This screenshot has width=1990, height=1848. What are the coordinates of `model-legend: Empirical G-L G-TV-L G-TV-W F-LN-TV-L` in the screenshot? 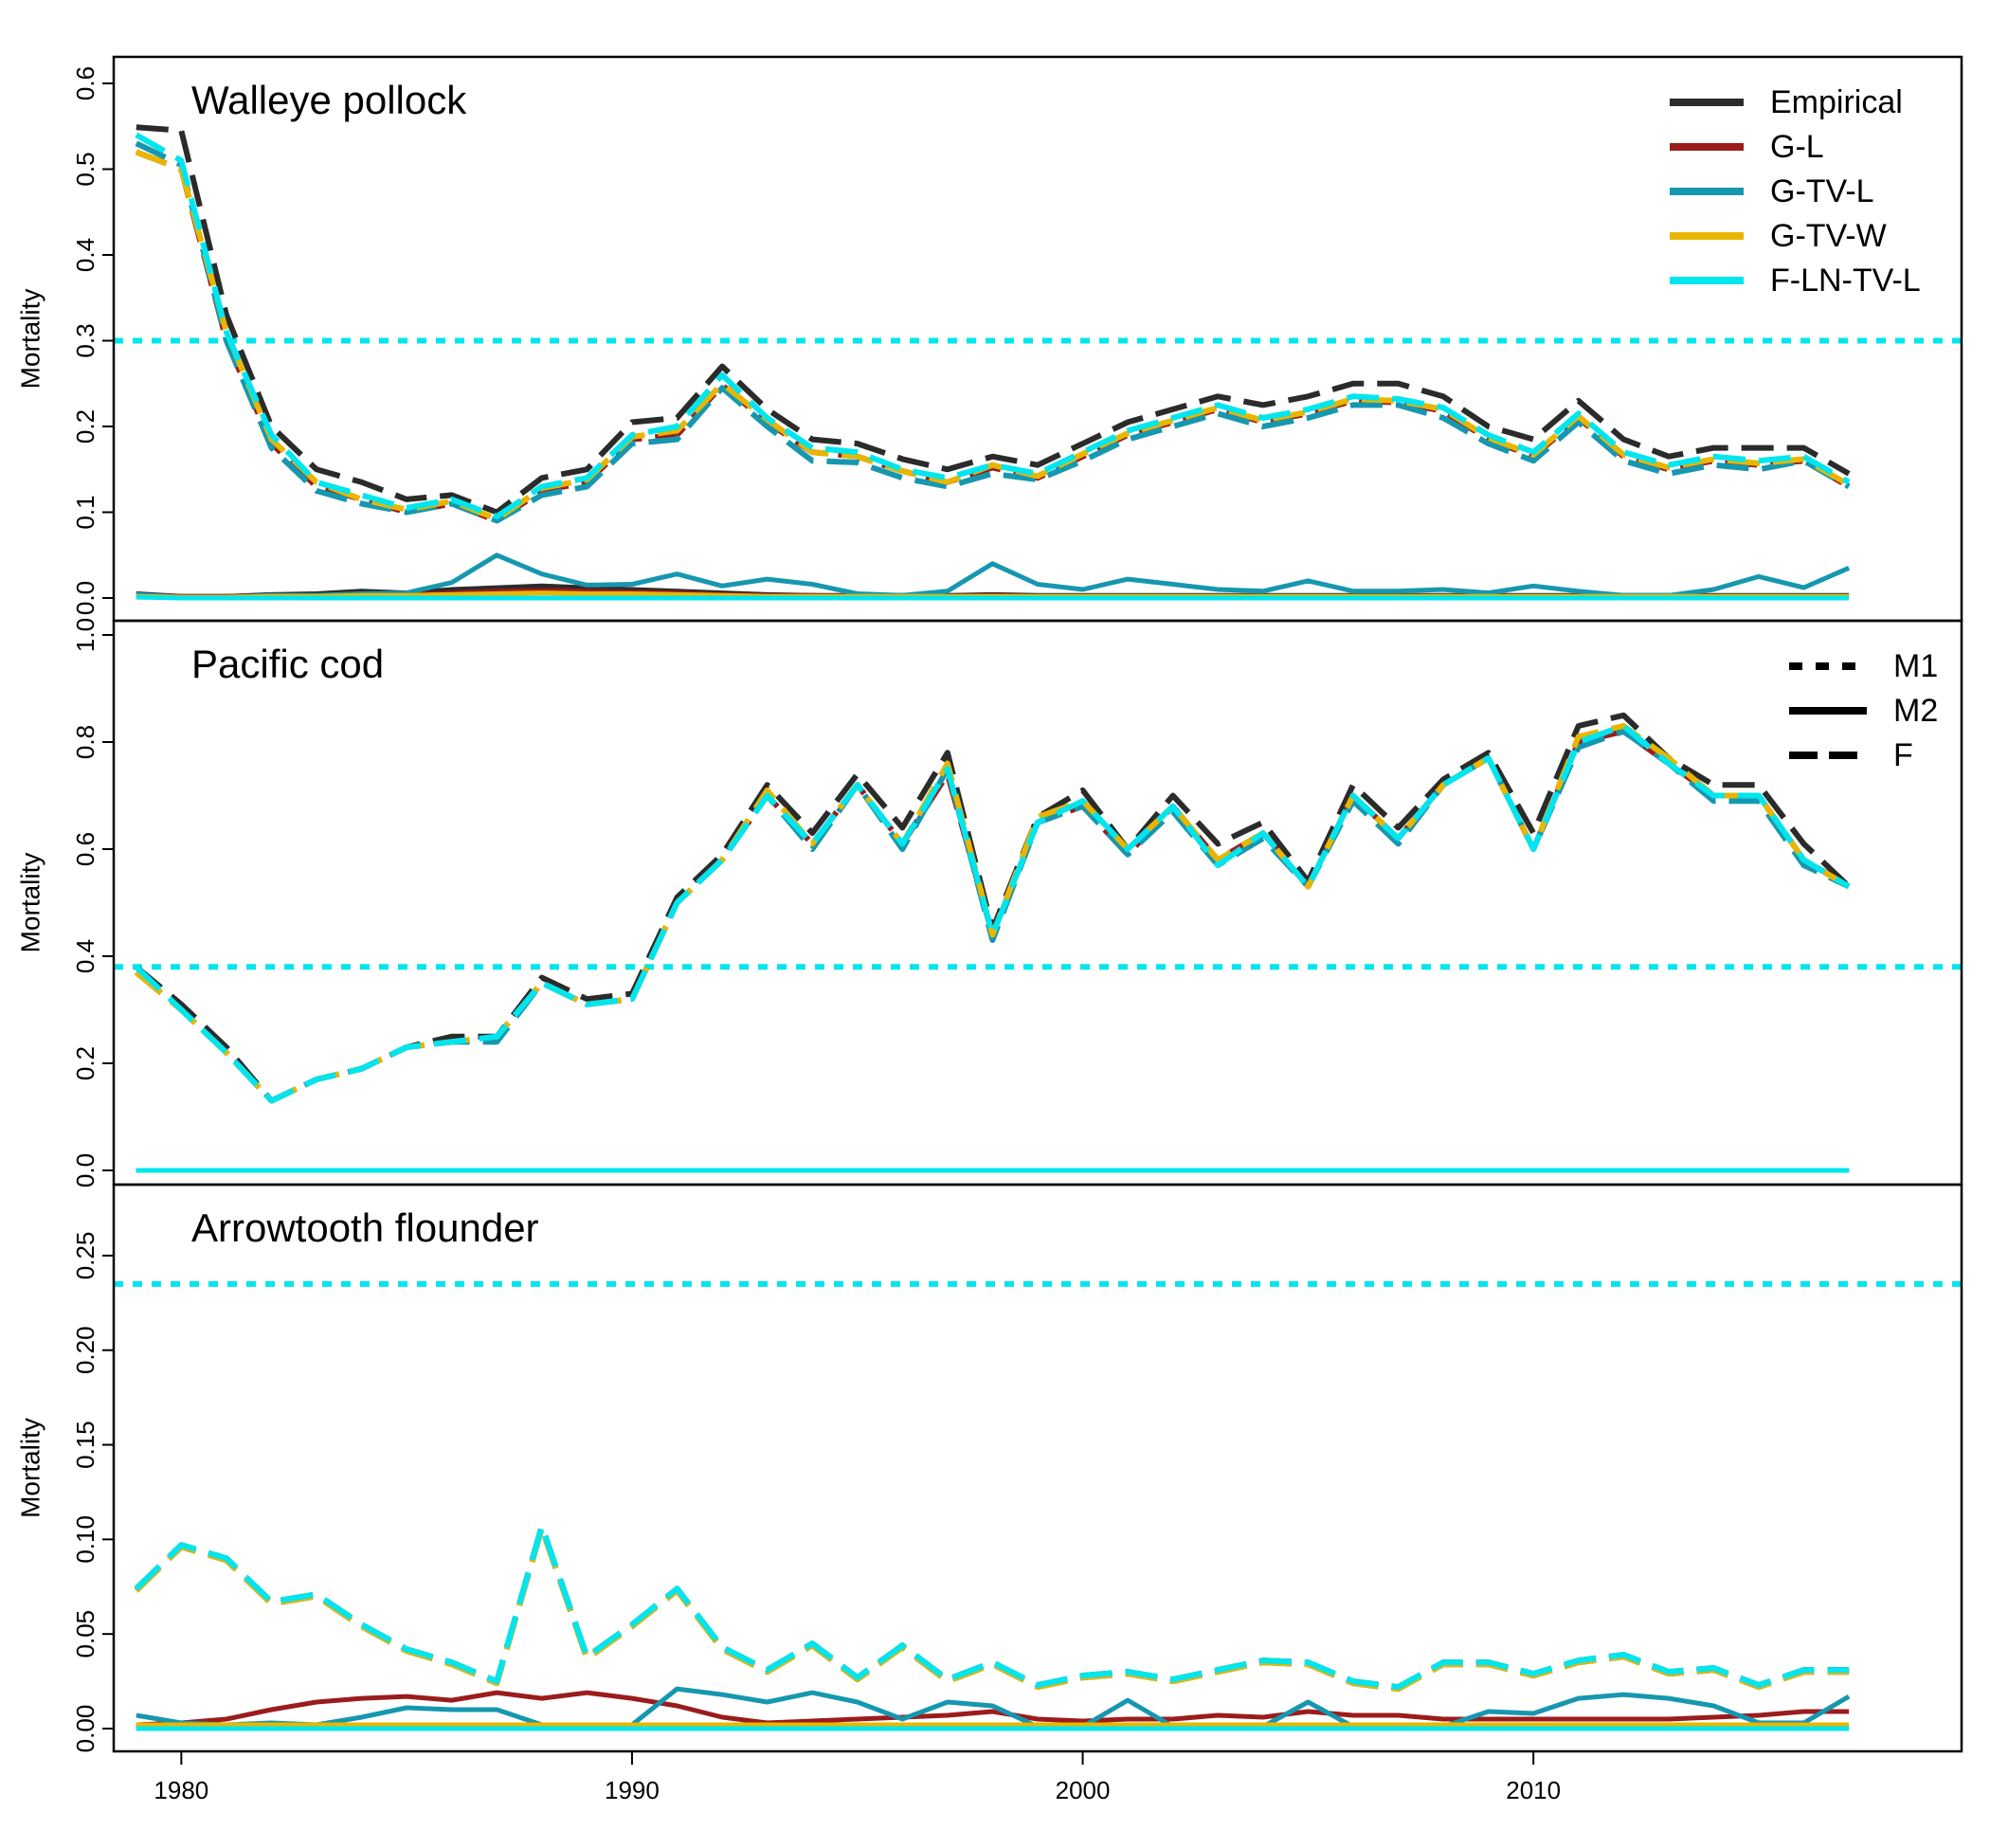 It's located at (1795, 192).